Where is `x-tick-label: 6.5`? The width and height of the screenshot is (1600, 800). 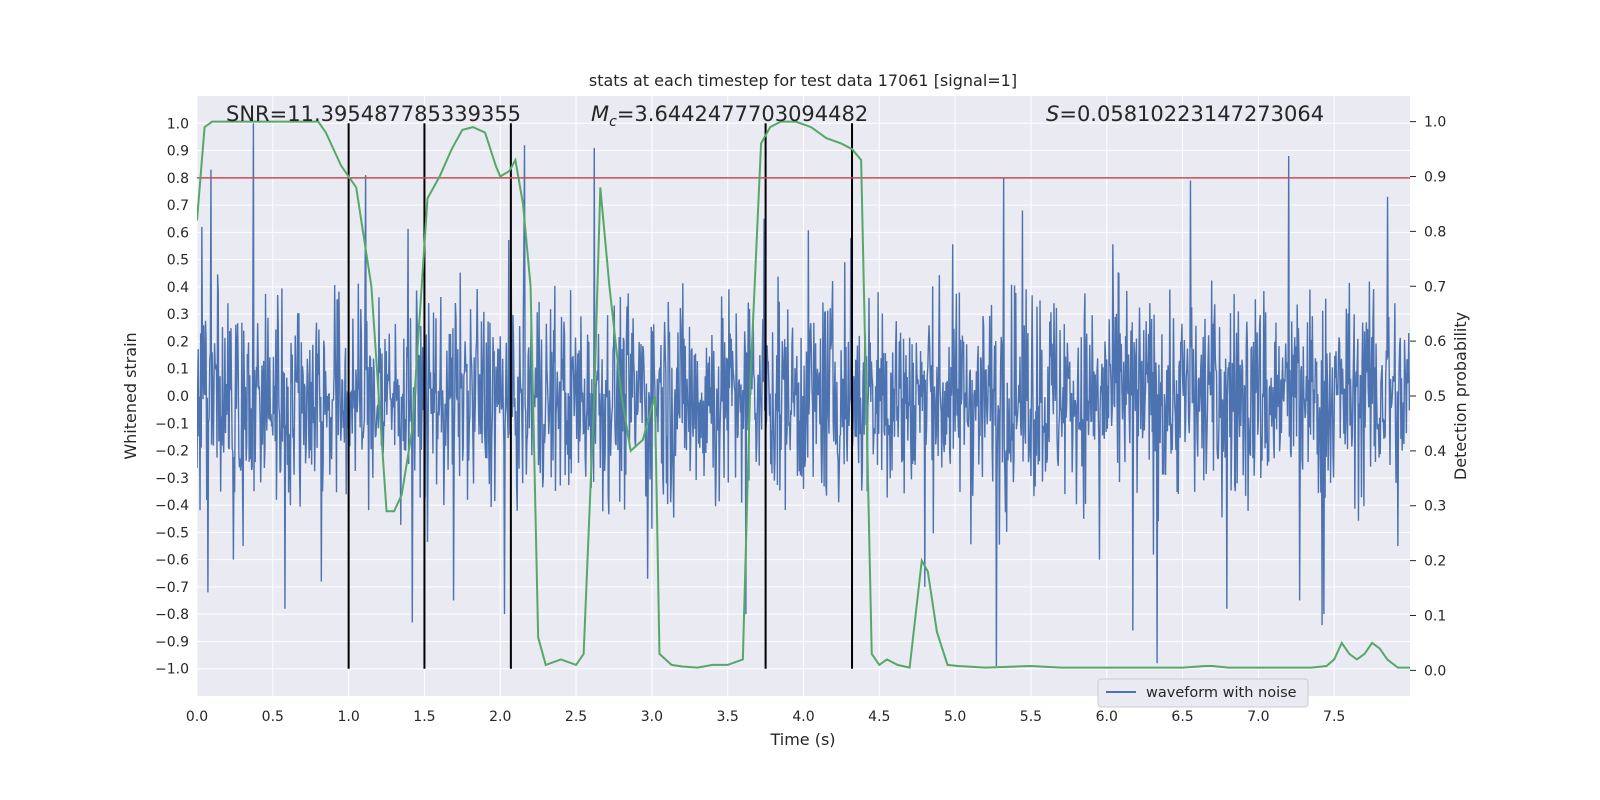
x-tick-label: 6.5 is located at coordinates (1182, 717).